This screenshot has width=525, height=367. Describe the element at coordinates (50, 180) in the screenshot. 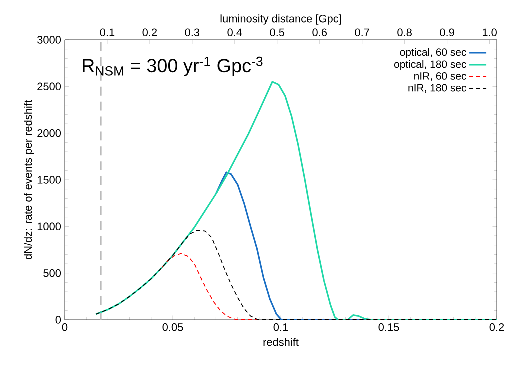

I see `y-tick-label: 1500` at that location.